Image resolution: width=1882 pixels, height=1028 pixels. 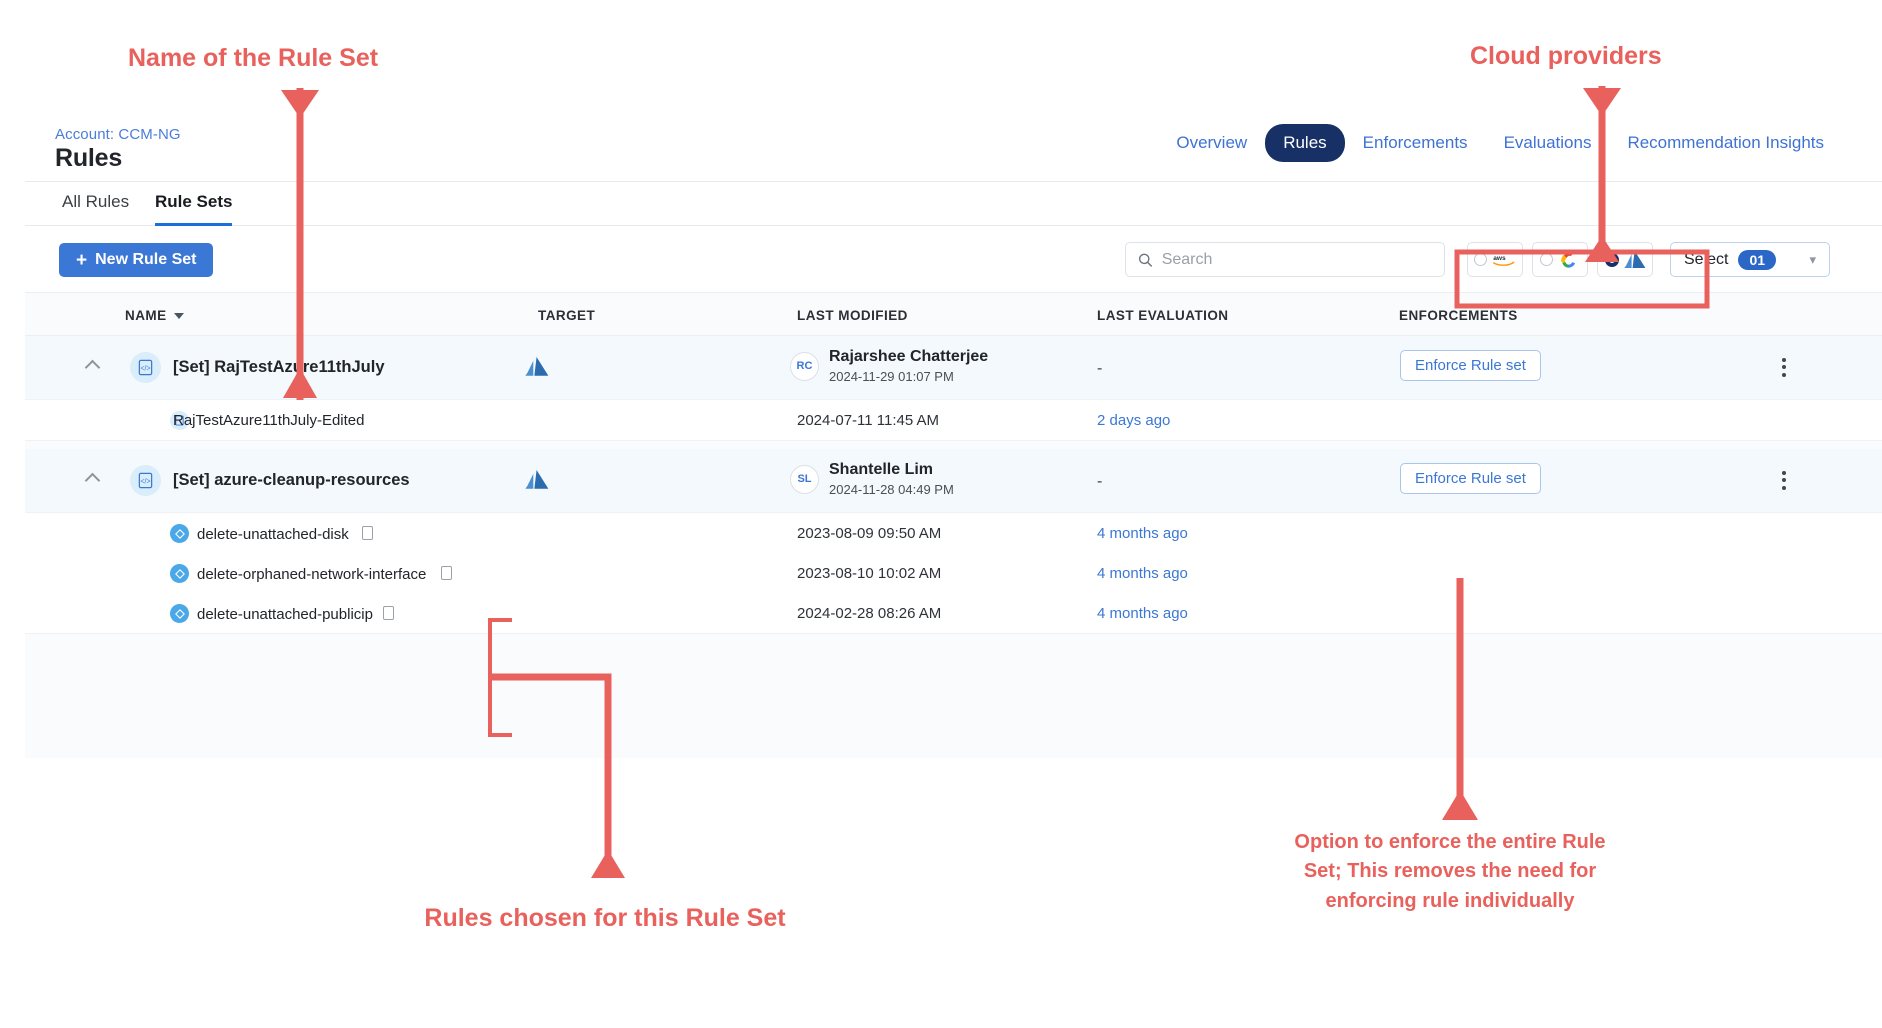 I want to click on account-breadcrumb: Account: CCM-NG, so click(x=118, y=134).